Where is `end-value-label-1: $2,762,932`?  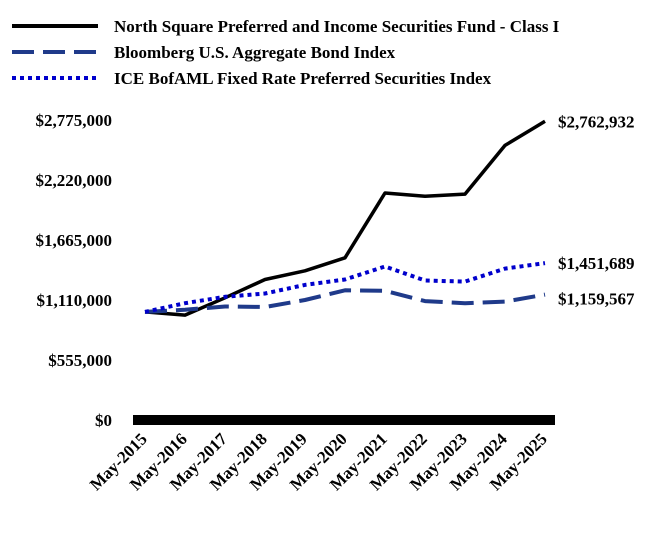 end-value-label-1: $2,762,932 is located at coordinates (596, 121).